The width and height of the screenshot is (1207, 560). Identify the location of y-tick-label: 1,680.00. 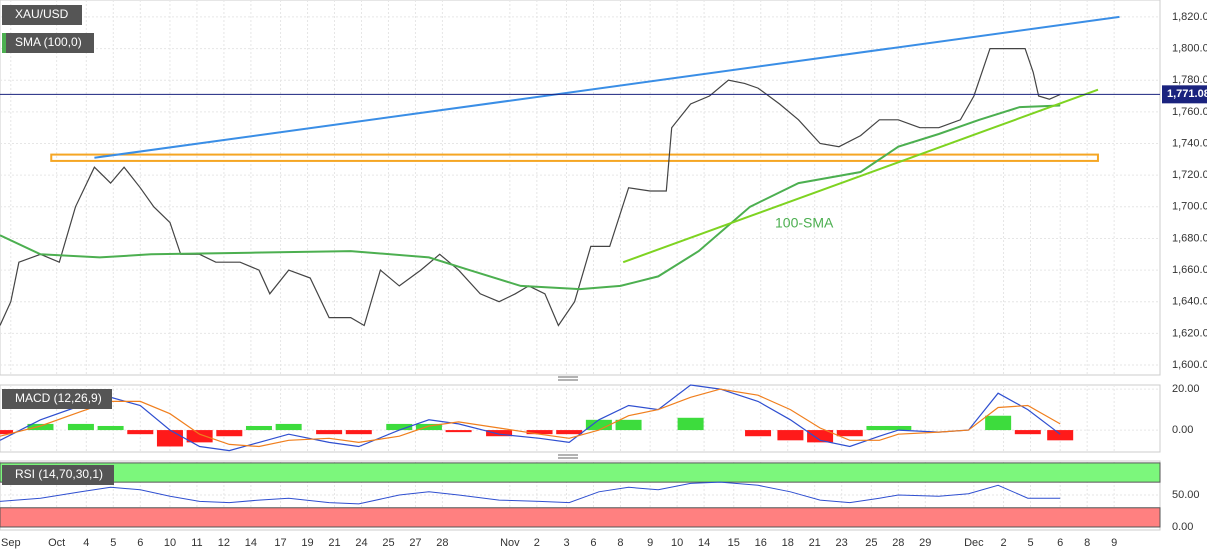
(1189, 238).